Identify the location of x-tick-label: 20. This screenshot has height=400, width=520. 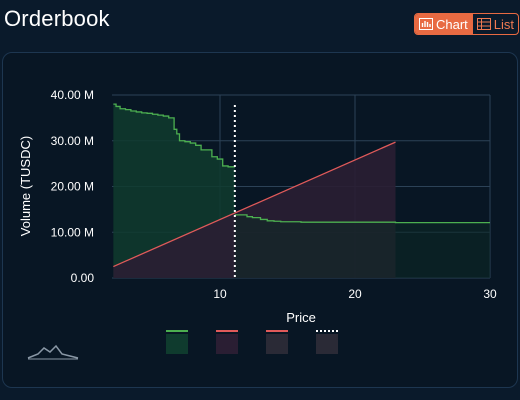
(355, 294).